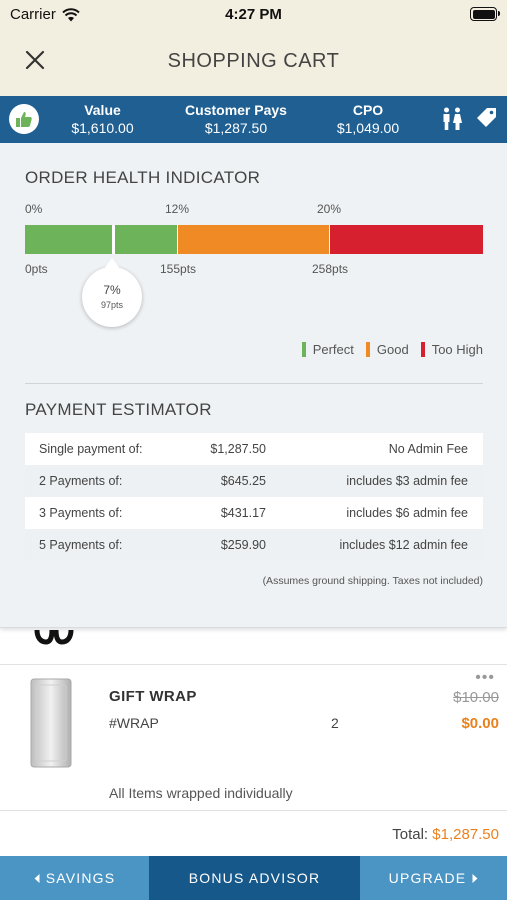 This screenshot has width=507, height=900. I want to click on close-icon, so click(35, 60).